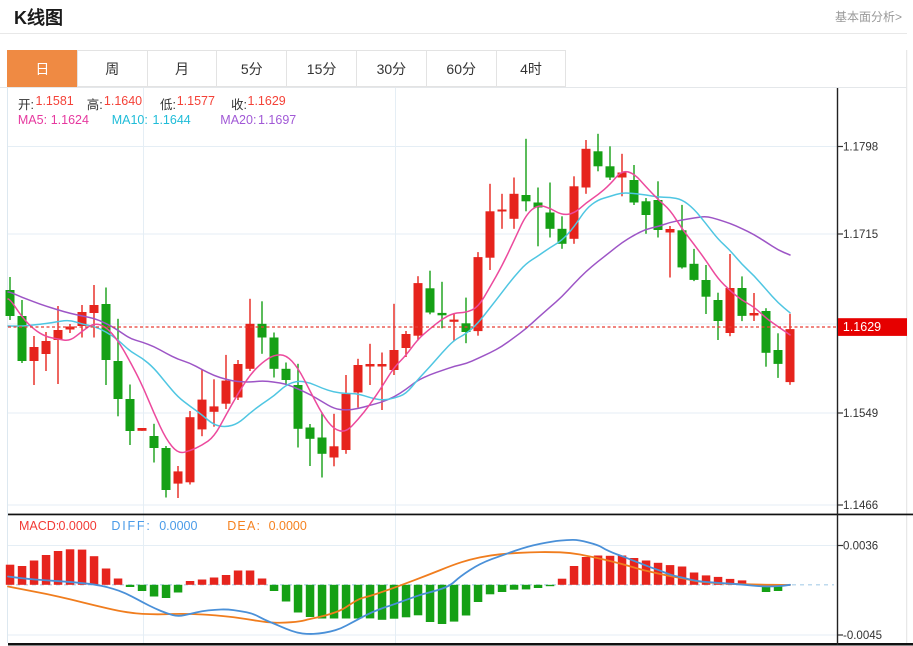  I want to click on svg-text: 1.1549, so click(860, 414).